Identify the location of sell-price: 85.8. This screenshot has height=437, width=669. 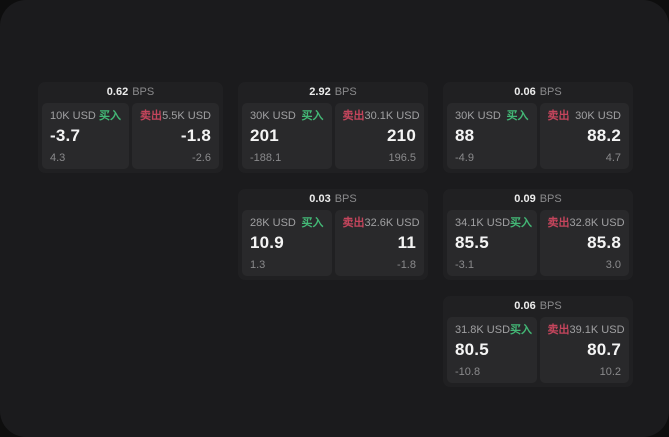
(604, 242).